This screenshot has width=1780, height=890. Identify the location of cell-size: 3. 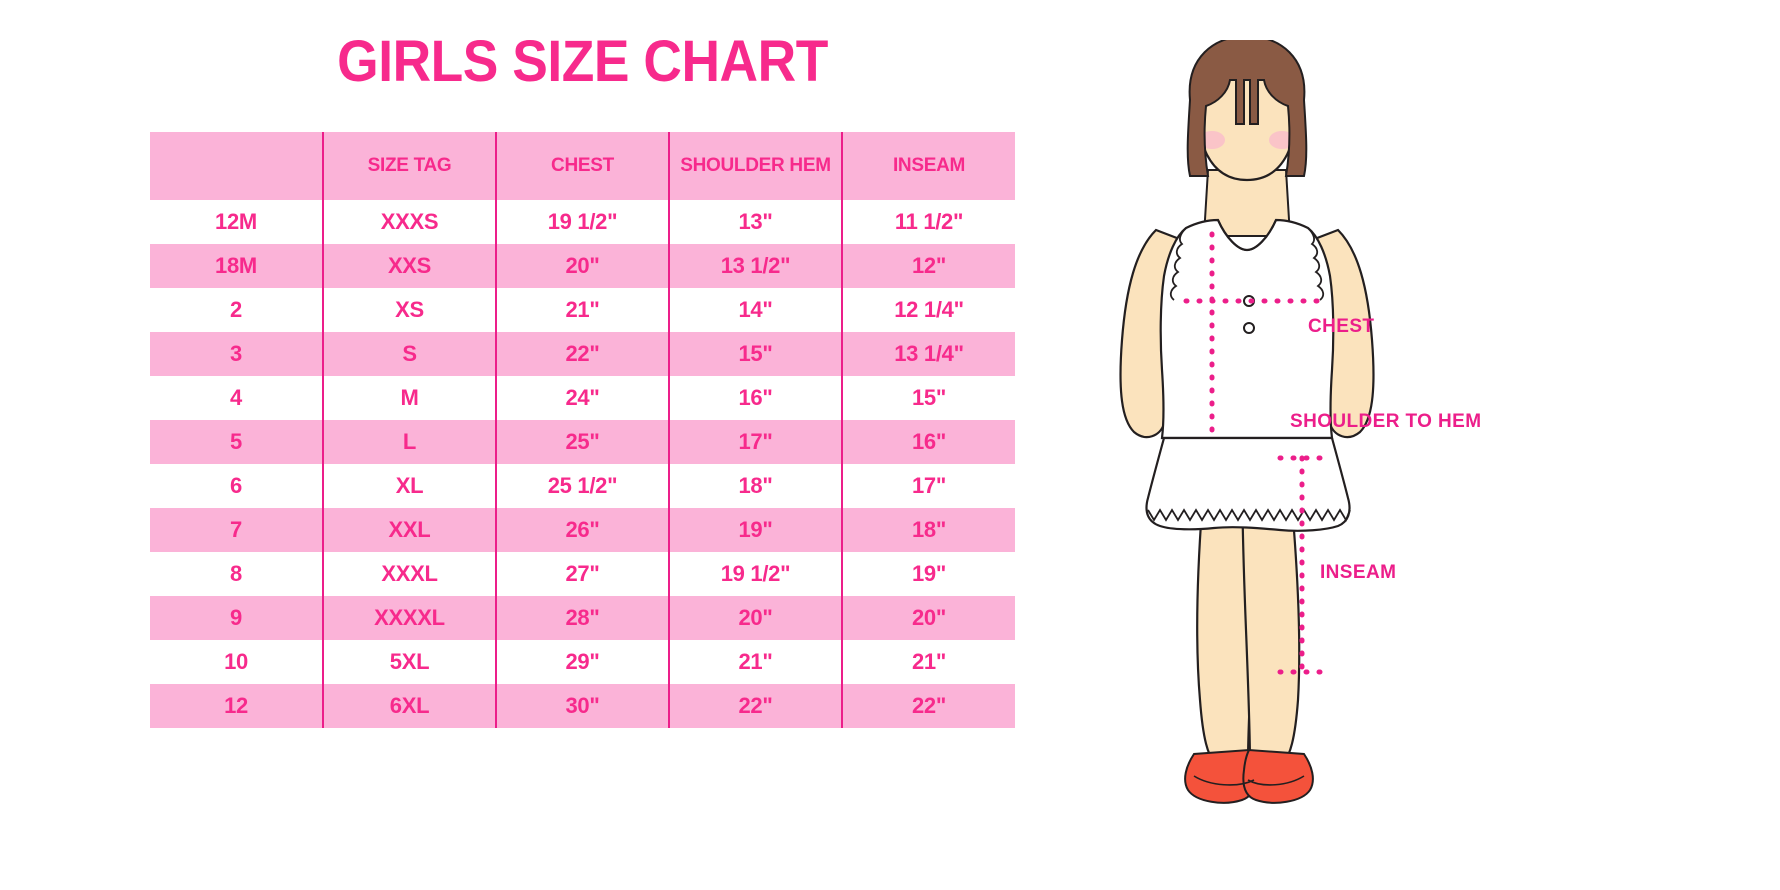
(236, 354).